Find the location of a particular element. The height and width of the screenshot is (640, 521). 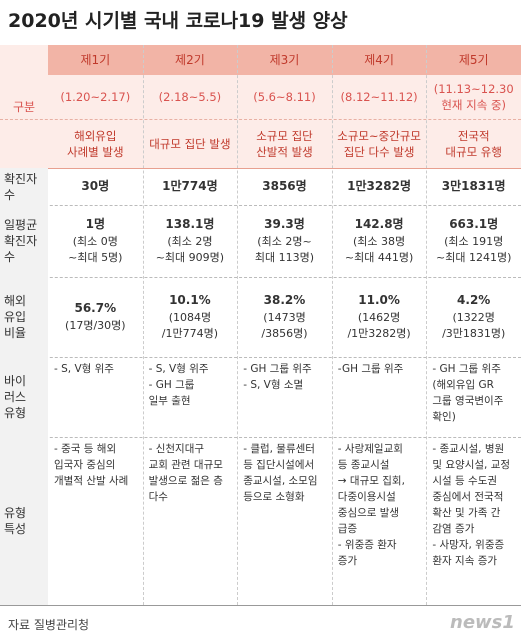

text-line: - 사랑제일교회 is located at coordinates (370, 449).